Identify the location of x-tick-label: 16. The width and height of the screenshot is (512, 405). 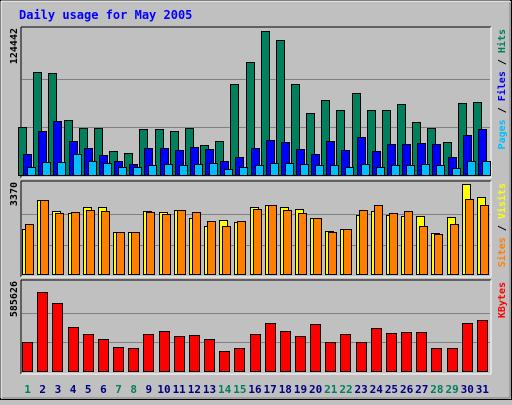
(255, 389).